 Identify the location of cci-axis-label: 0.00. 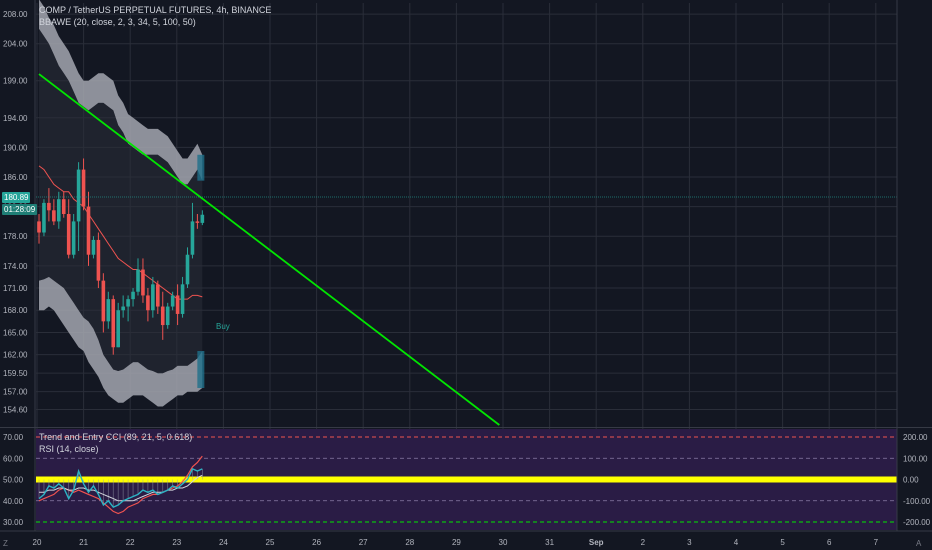
(911, 480).